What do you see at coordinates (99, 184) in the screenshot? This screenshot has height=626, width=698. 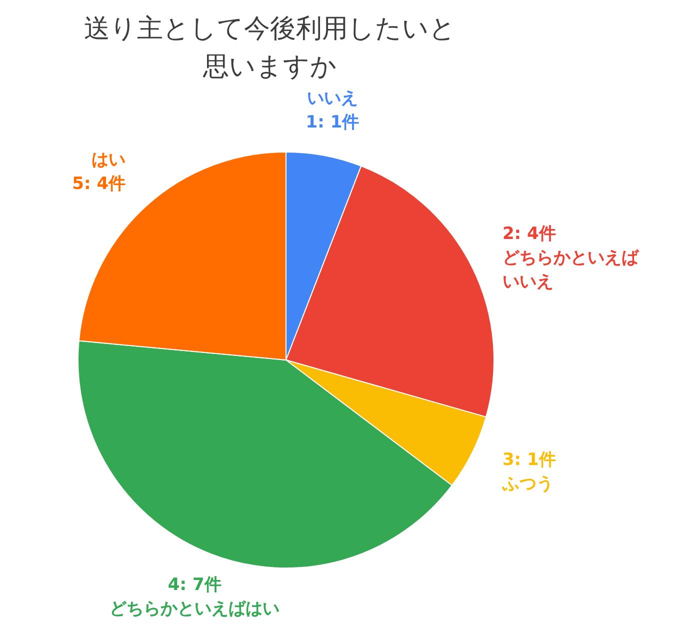 I see `data-label: 5: 4件` at bounding box center [99, 184].